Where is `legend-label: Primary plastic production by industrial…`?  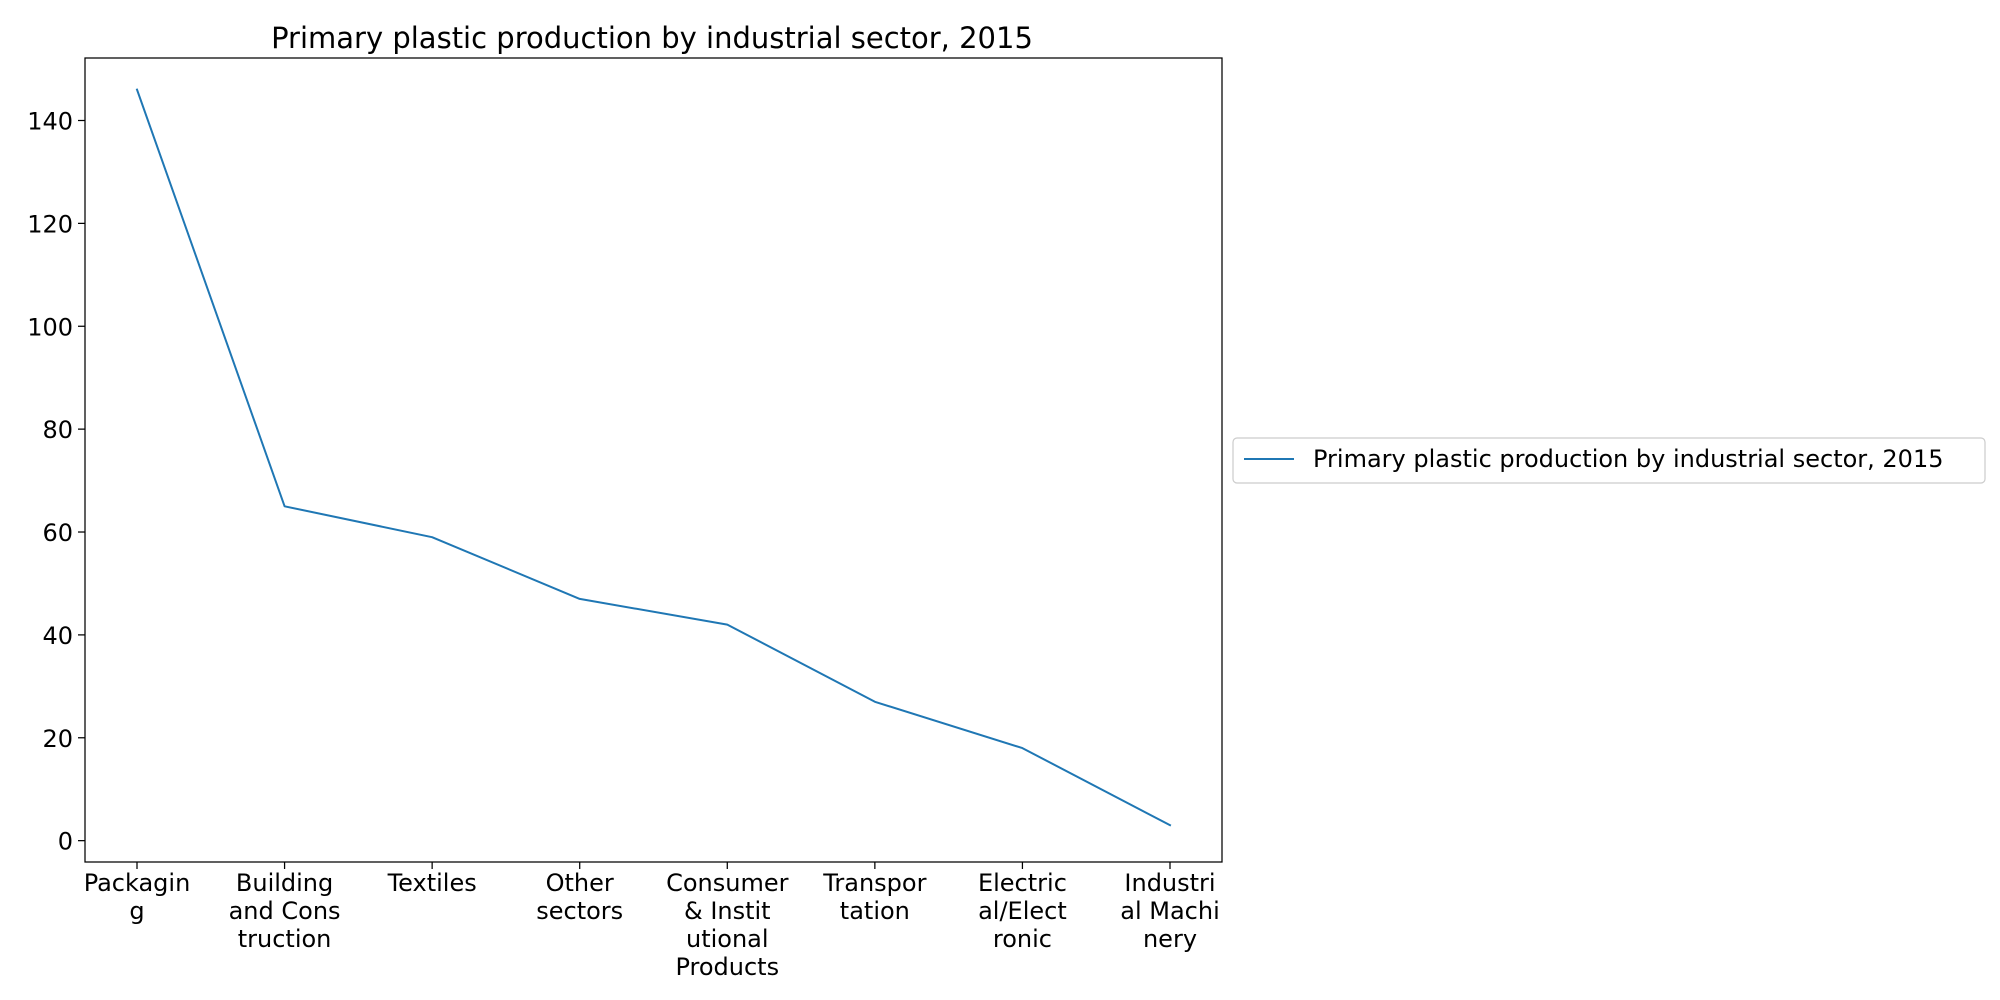
legend-label: Primary plastic production by industrial… is located at coordinates (1628, 459).